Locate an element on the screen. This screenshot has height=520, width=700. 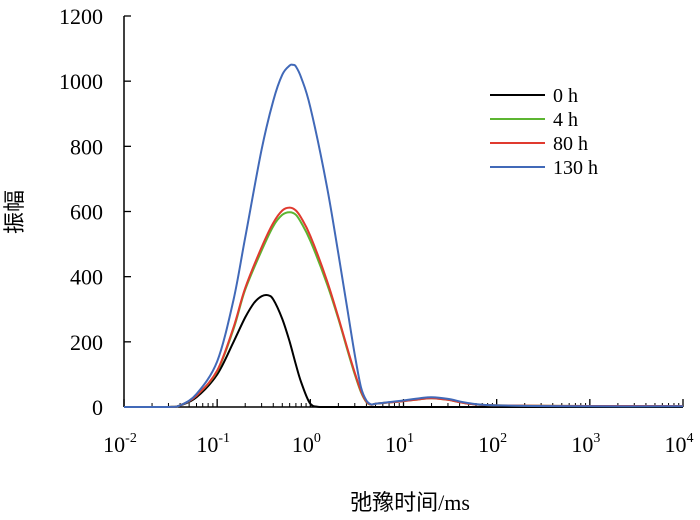
x-tick-exponent: 4 is located at coordinates (690, 438).